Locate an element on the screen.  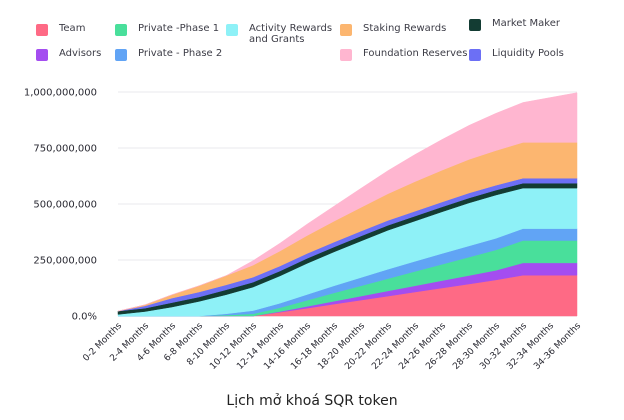
legend-item-staking-rewards: Staking Rewards is located at coordinates (393, 29).